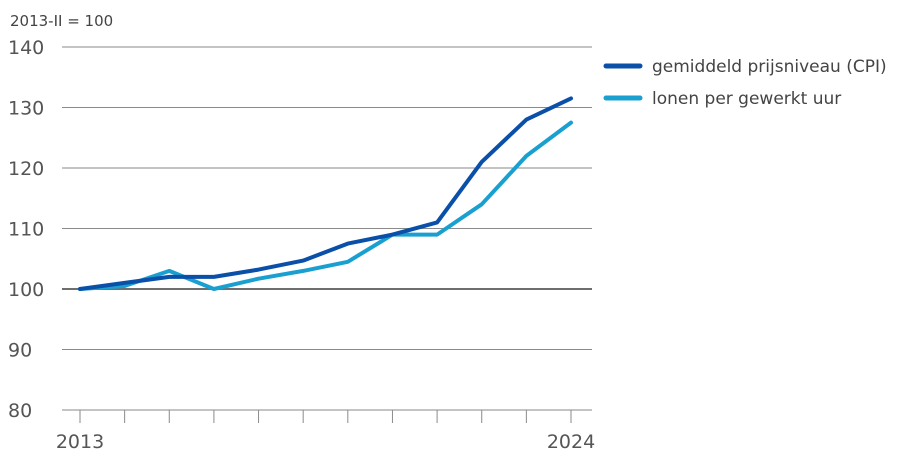 Image resolution: width=916 pixels, height=468 pixels. Describe the element at coordinates (26, 169) in the screenshot. I see `y-tick-label: 120` at that location.